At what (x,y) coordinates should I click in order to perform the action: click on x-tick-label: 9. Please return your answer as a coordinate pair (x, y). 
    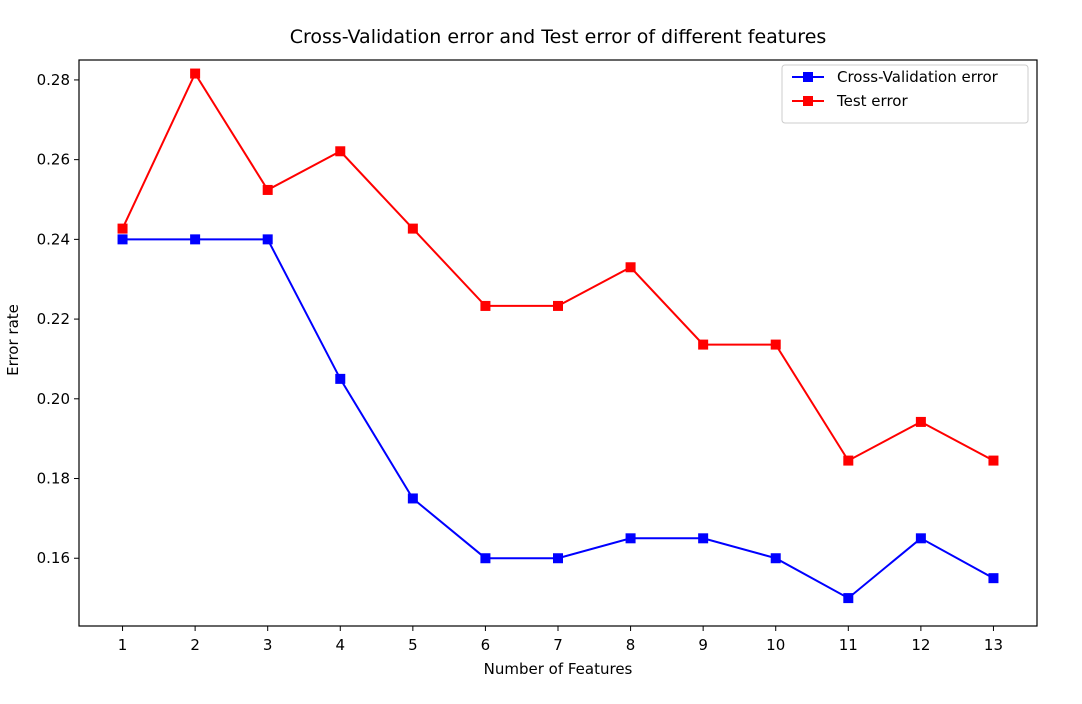
    Looking at the image, I should click on (703, 645).